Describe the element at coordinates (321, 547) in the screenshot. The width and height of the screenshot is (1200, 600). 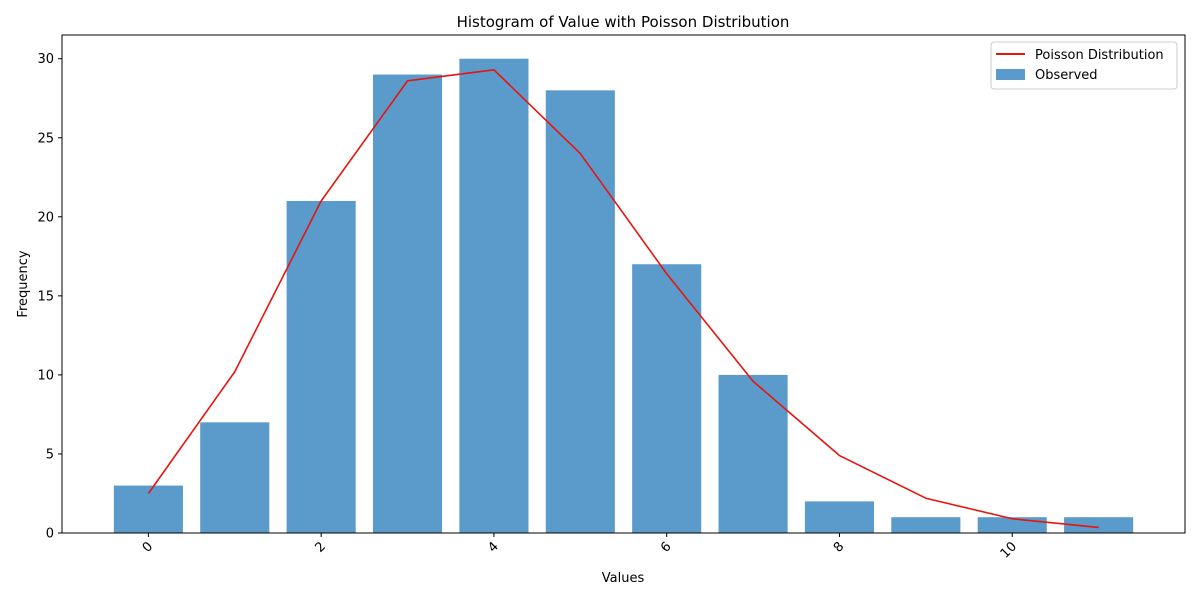
I see `x-tick-label: 2` at that location.